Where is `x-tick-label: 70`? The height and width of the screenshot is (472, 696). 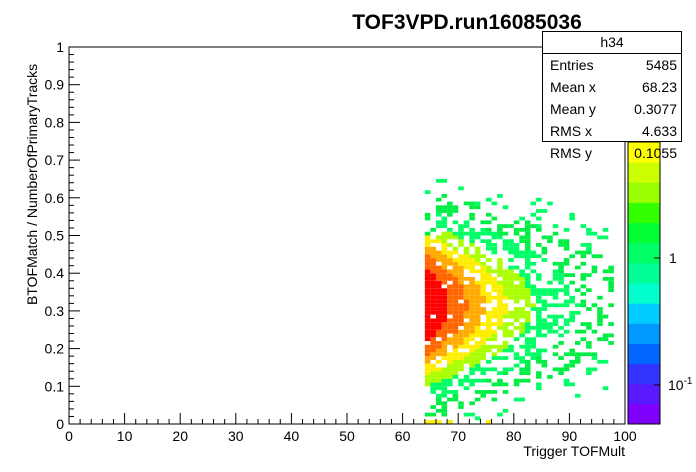 x-tick-label: 70 is located at coordinates (458, 436).